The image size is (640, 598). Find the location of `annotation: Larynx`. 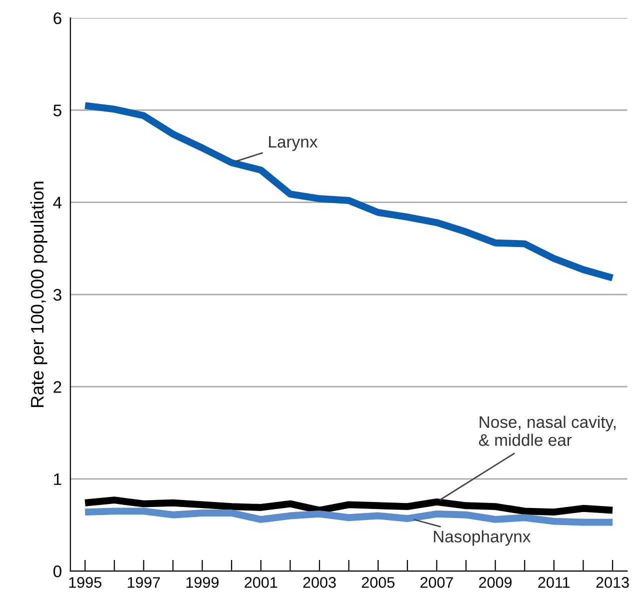

annotation: Larynx is located at coordinates (293, 144).